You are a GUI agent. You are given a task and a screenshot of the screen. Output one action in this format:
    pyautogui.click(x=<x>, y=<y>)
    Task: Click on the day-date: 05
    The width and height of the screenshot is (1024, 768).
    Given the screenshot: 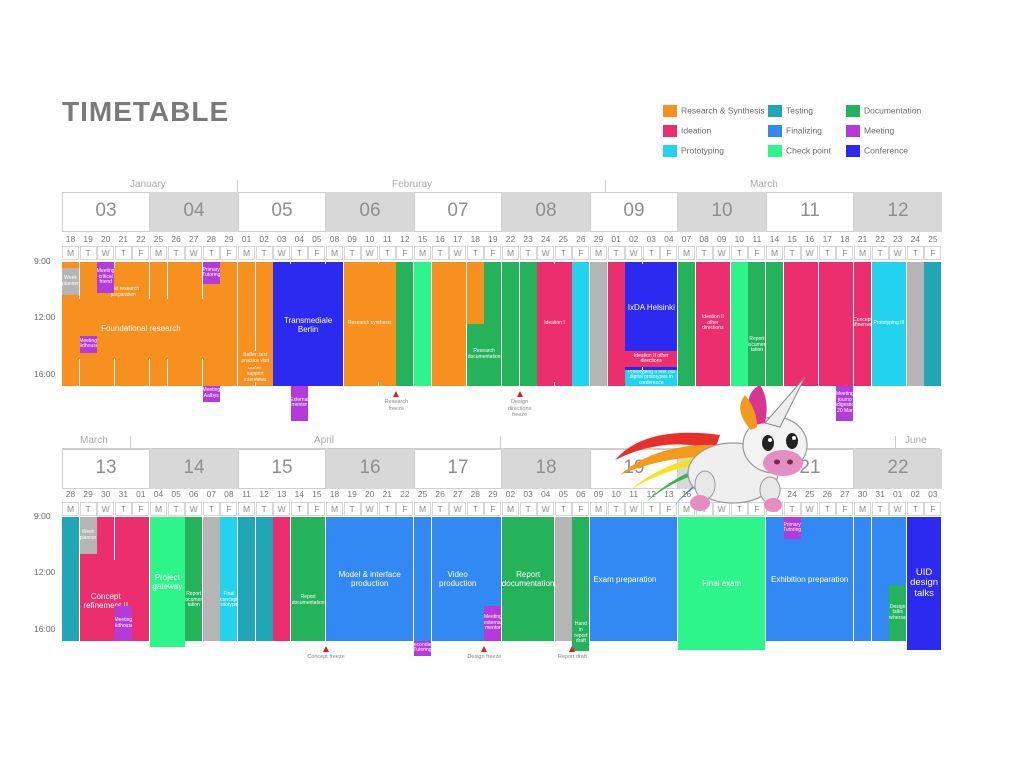 What is the action you would take?
    pyautogui.click(x=317, y=239)
    